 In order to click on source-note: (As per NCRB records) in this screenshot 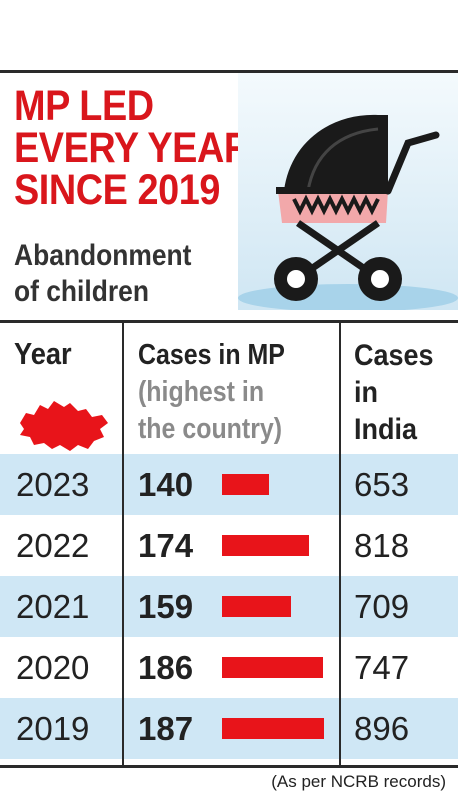, I will do `click(358, 781)`.